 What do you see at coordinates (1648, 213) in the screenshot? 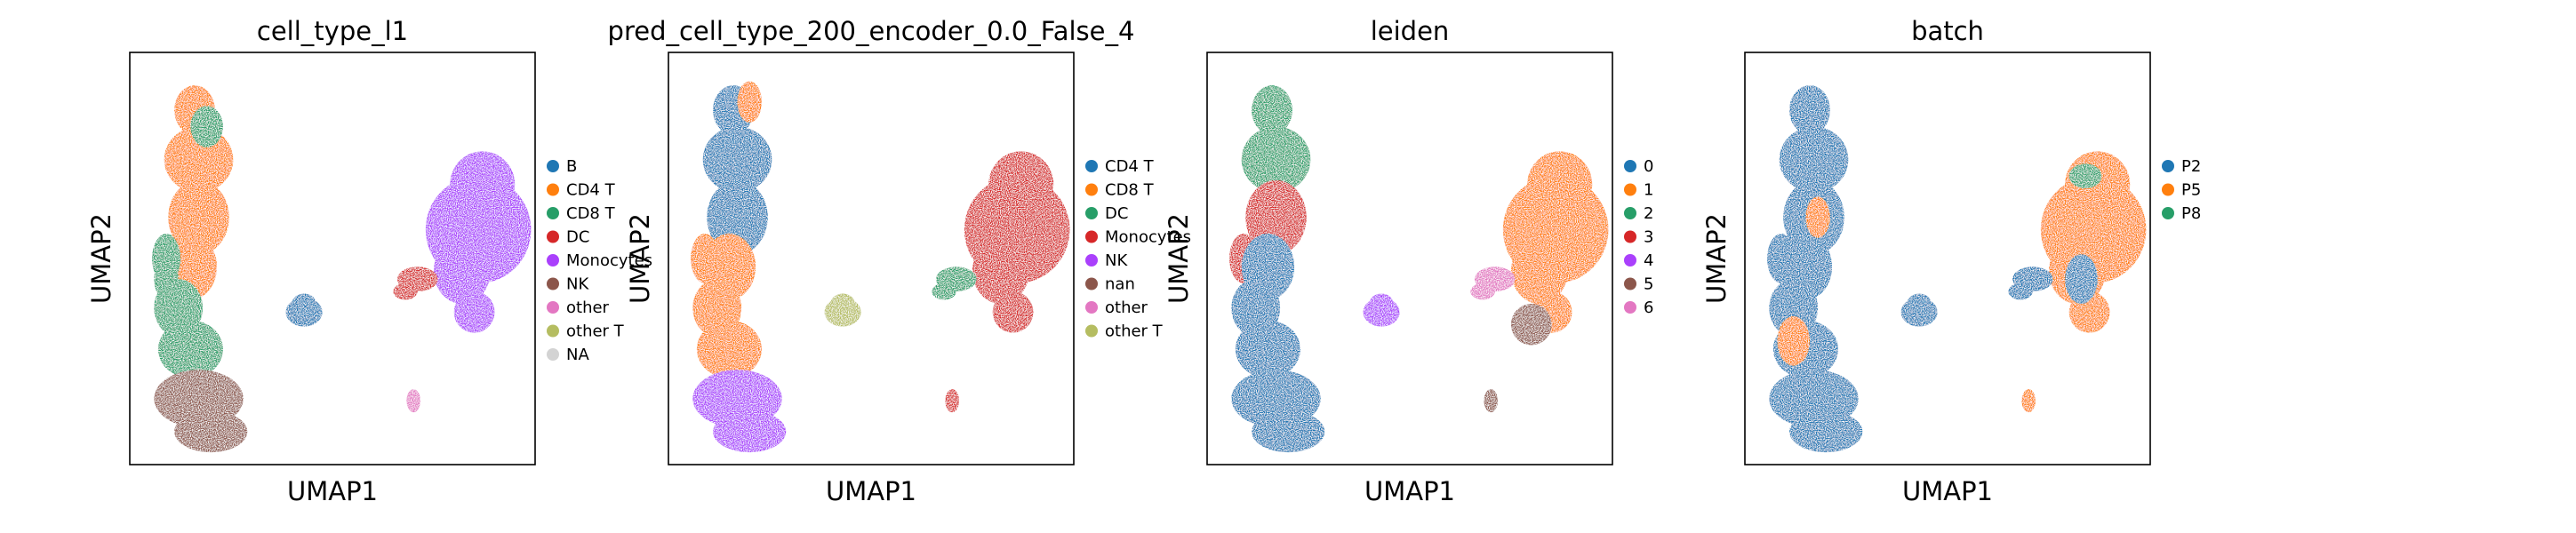
I see `legend-label: 2` at bounding box center [1648, 213].